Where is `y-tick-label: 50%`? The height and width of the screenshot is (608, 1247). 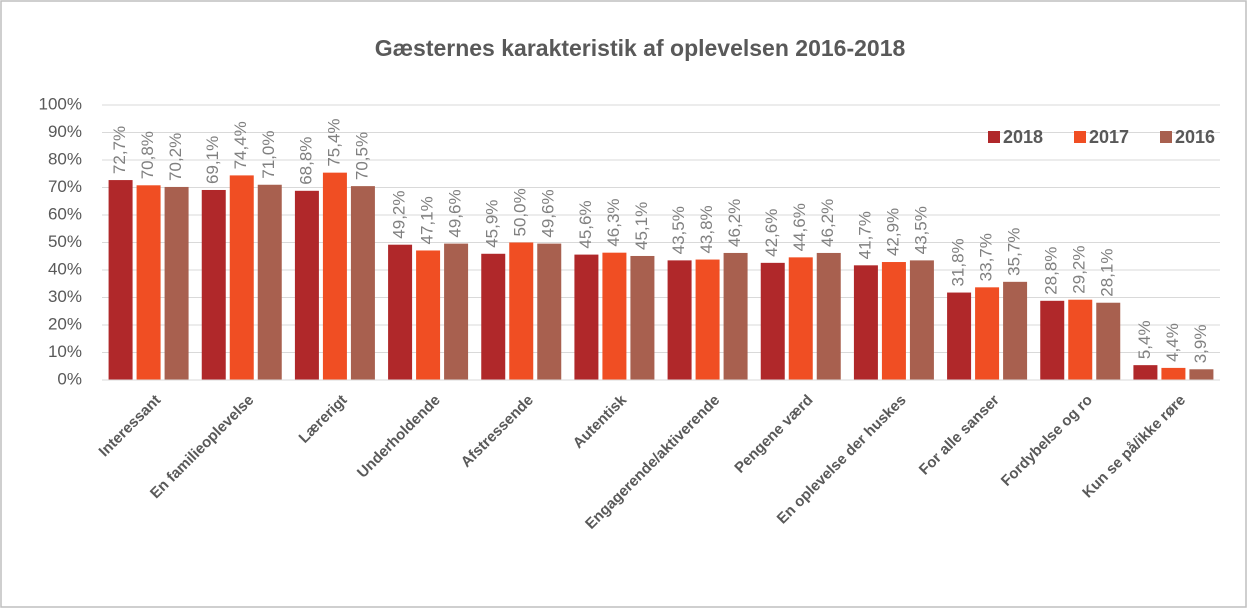
y-tick-label: 50% is located at coordinates (65, 241).